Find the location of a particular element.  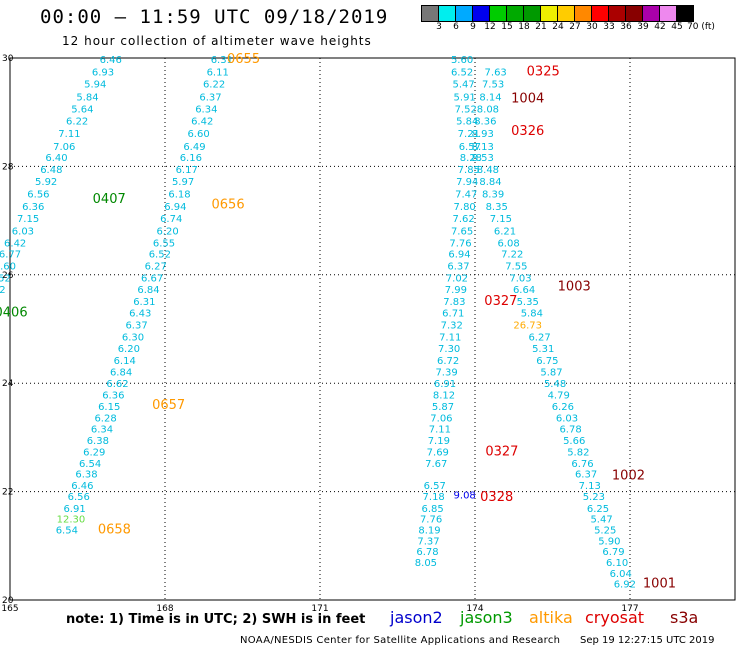

color-scale-label: 3 is located at coordinates (439, 27).